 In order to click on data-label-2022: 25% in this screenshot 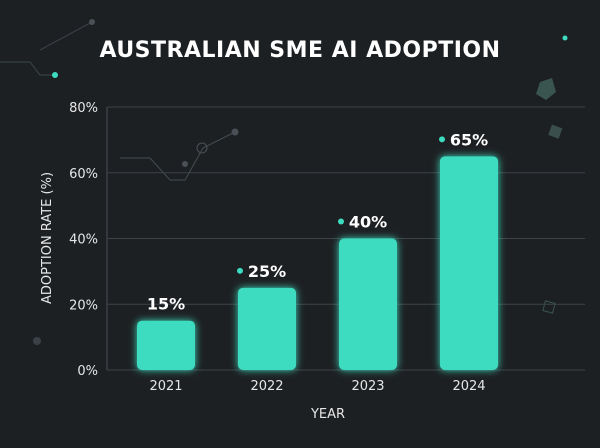, I will do `click(267, 271)`.